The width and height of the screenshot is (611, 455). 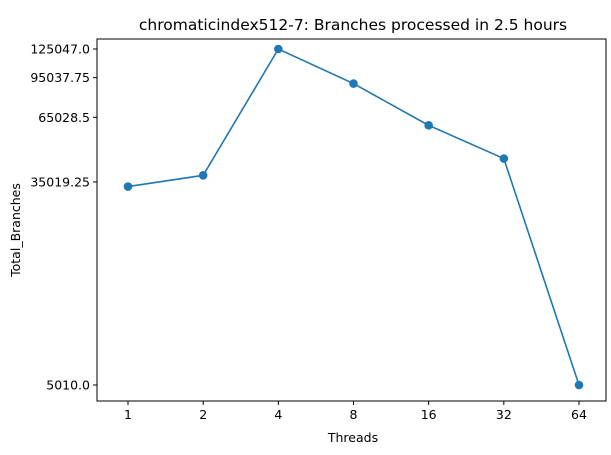 What do you see at coordinates (60, 181) in the screenshot?
I see `y-tick-label: 35019.25` at bounding box center [60, 181].